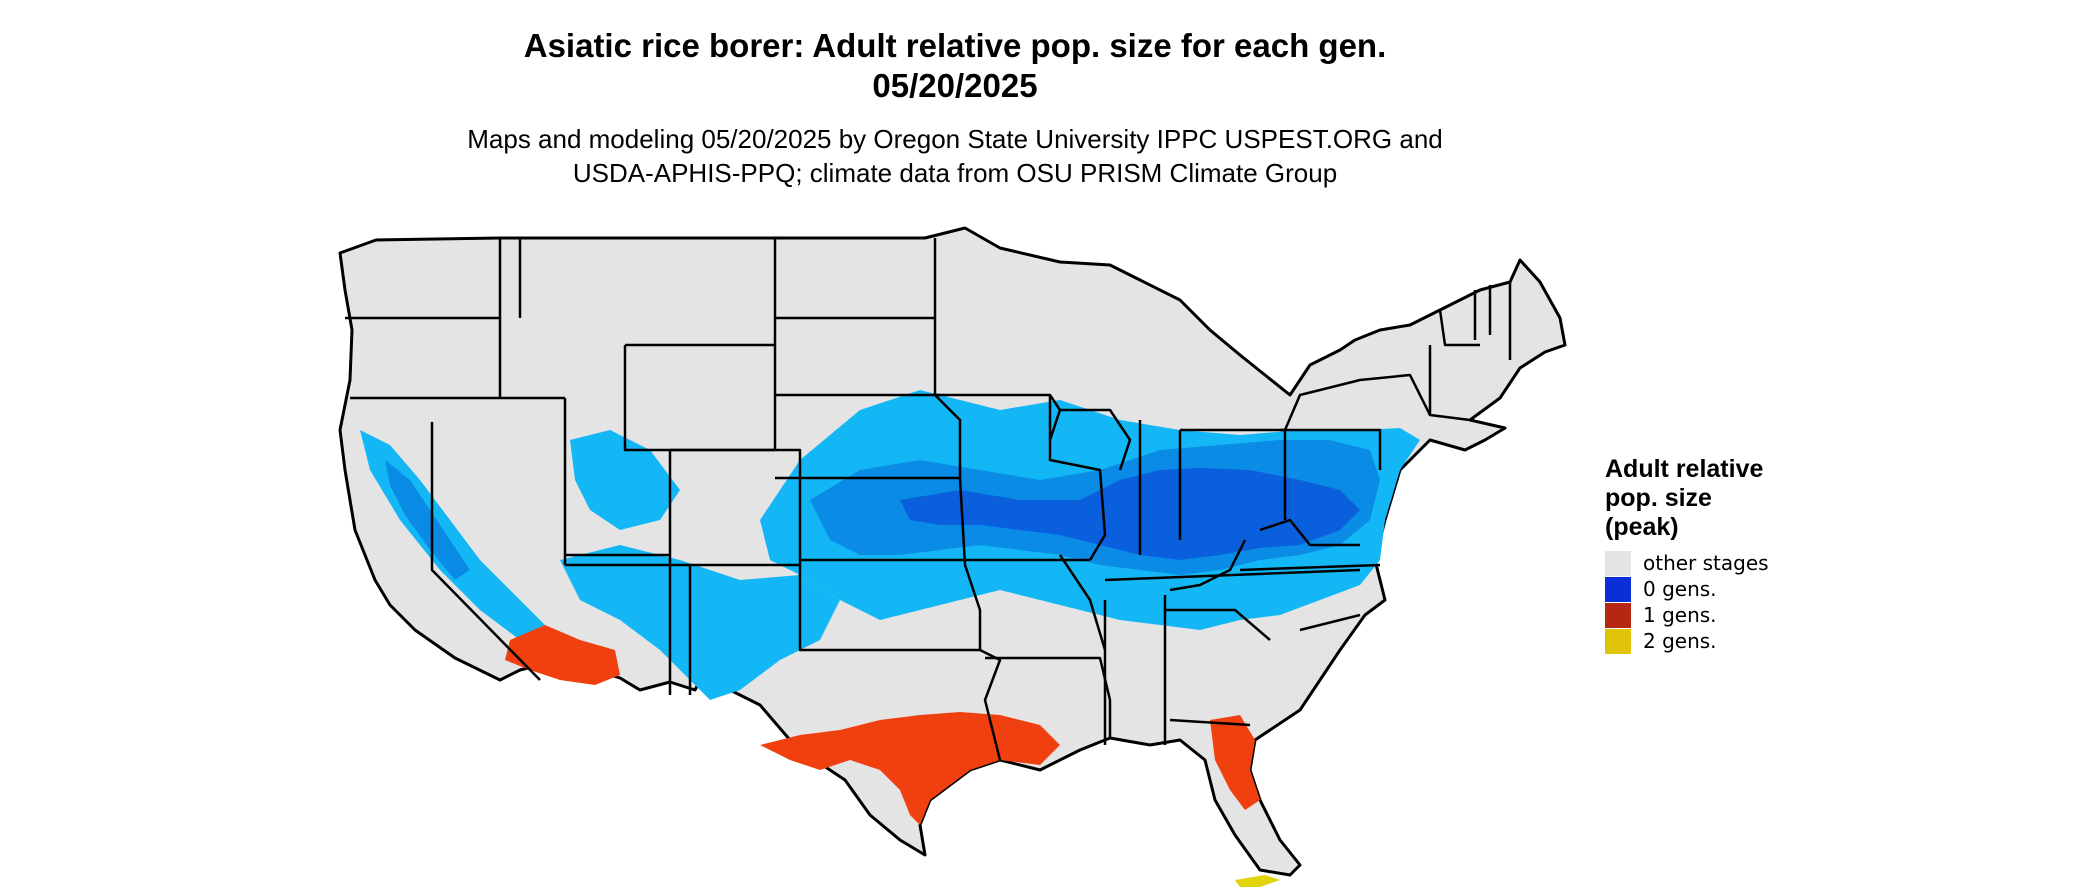 The height and width of the screenshot is (892, 2100). I want to click on legend-swatch-other-stages, so click(1618, 563).